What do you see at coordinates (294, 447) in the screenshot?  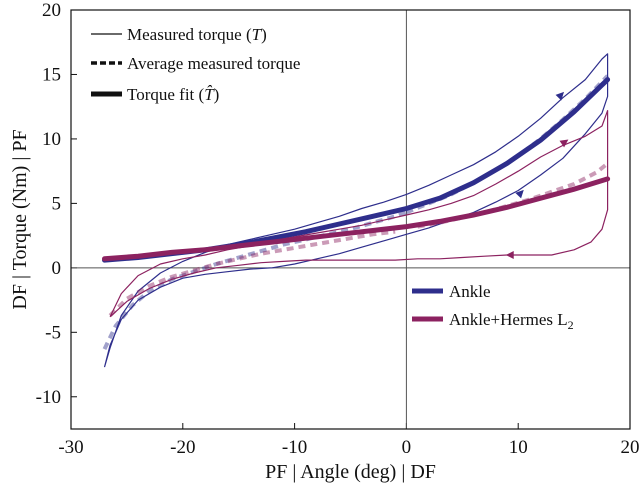 I see `x-tick-label: -10` at bounding box center [294, 447].